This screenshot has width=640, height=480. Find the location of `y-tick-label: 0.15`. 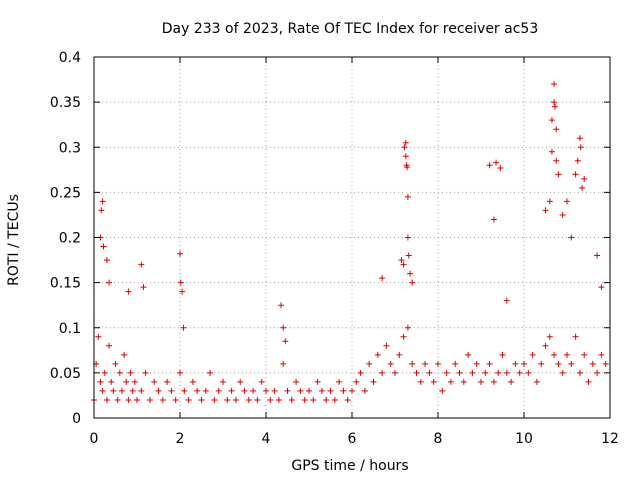

y-tick-label: 0.15 is located at coordinates (65, 284).